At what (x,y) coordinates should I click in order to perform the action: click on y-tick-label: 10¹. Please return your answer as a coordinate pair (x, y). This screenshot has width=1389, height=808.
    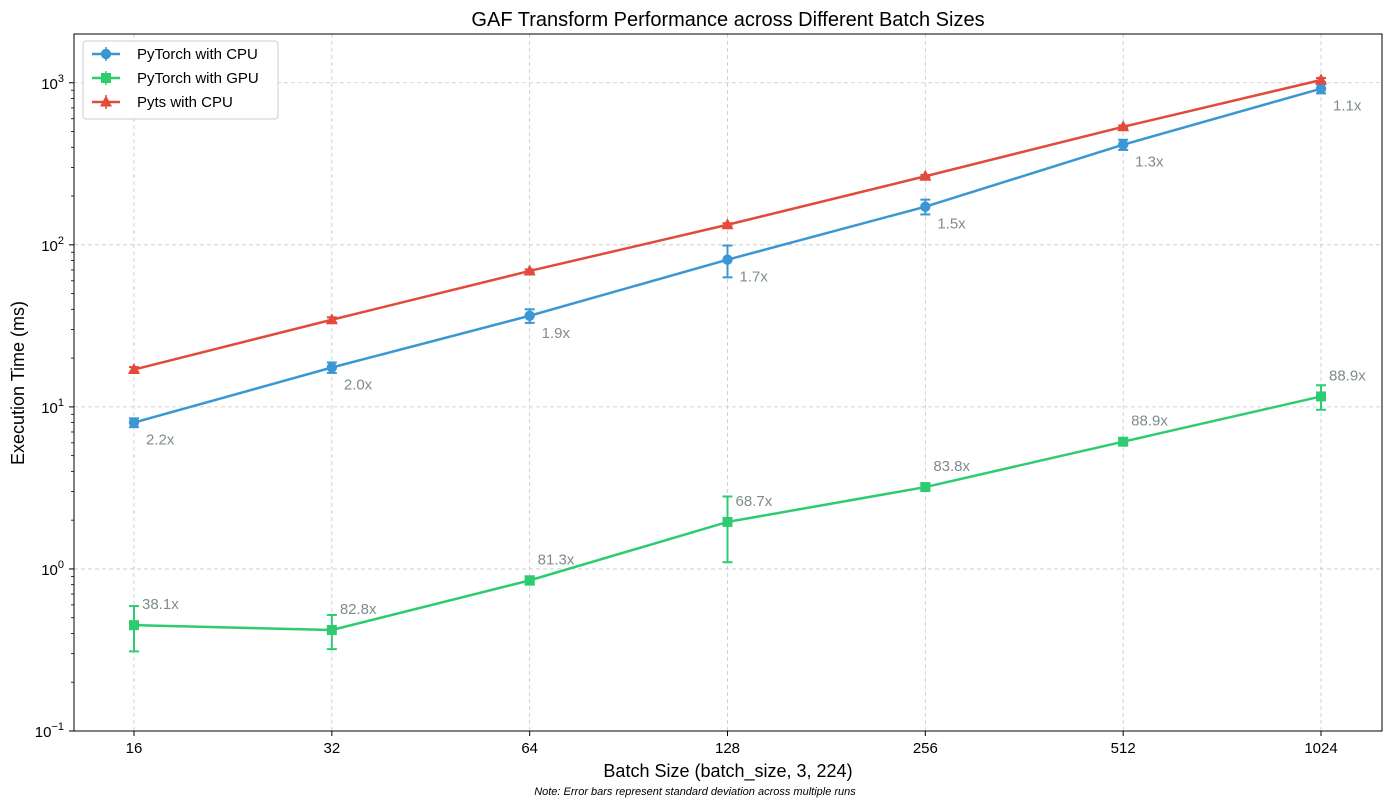
    Looking at the image, I should click on (52, 407).